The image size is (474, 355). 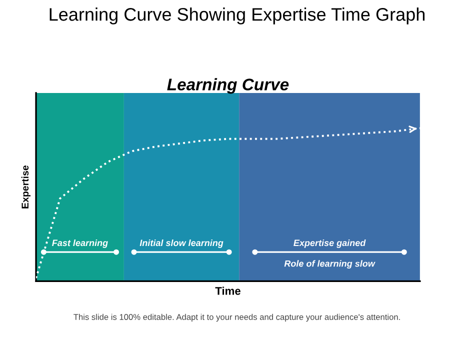 I want to click on chart-title: Learning Curve Showing Expertise Time Graph, so click(x=237, y=16).